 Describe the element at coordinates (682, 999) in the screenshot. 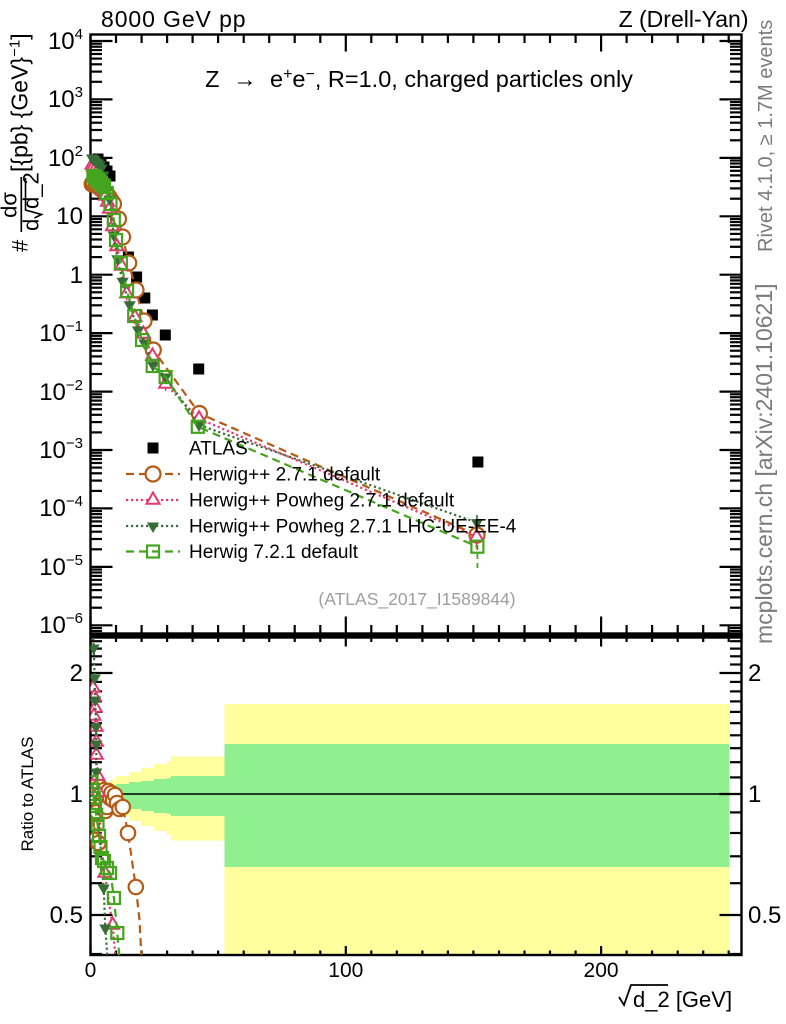

I see `svg-text: d_2 [GeV]` at that location.